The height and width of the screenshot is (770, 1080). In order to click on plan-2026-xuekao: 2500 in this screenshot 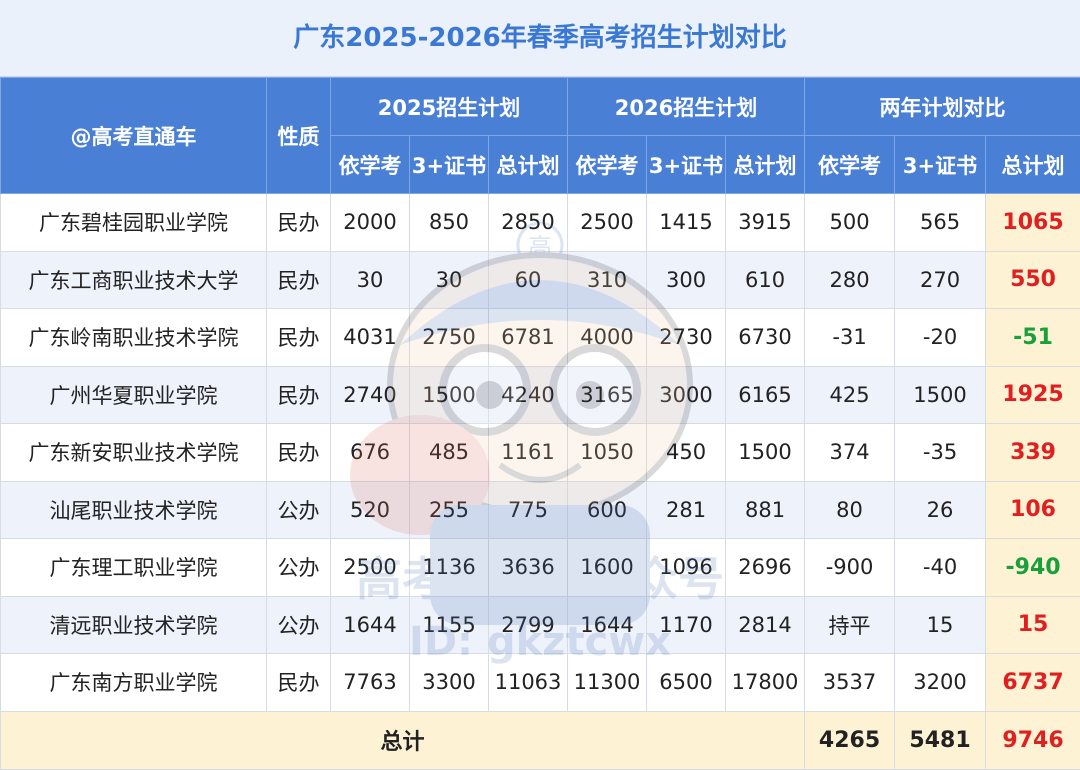, I will do `click(607, 223)`.